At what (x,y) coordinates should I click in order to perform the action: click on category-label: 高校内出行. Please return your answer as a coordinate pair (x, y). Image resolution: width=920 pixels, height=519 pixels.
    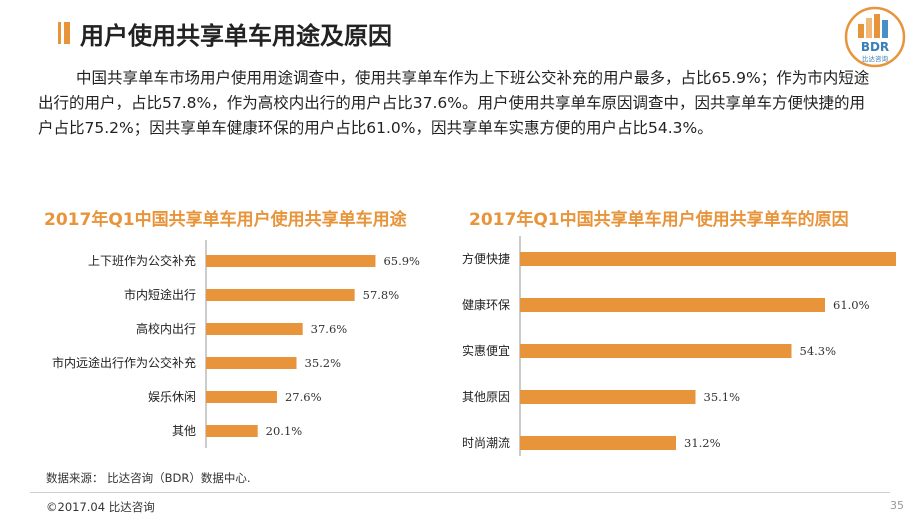
    Looking at the image, I should click on (166, 328).